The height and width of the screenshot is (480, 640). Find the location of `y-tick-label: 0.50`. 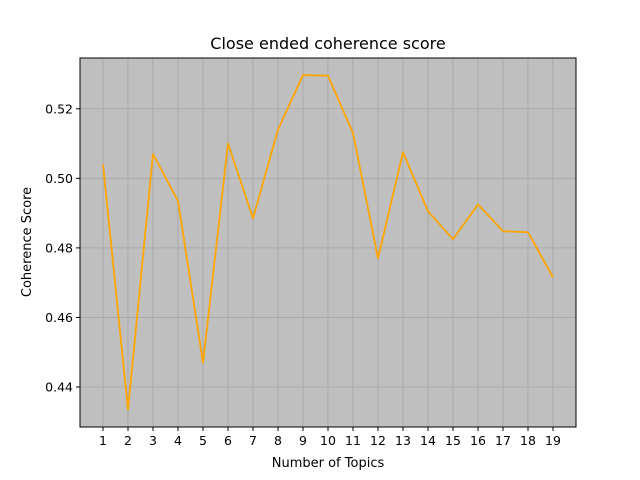

y-tick-label: 0.50 is located at coordinates (59, 178).